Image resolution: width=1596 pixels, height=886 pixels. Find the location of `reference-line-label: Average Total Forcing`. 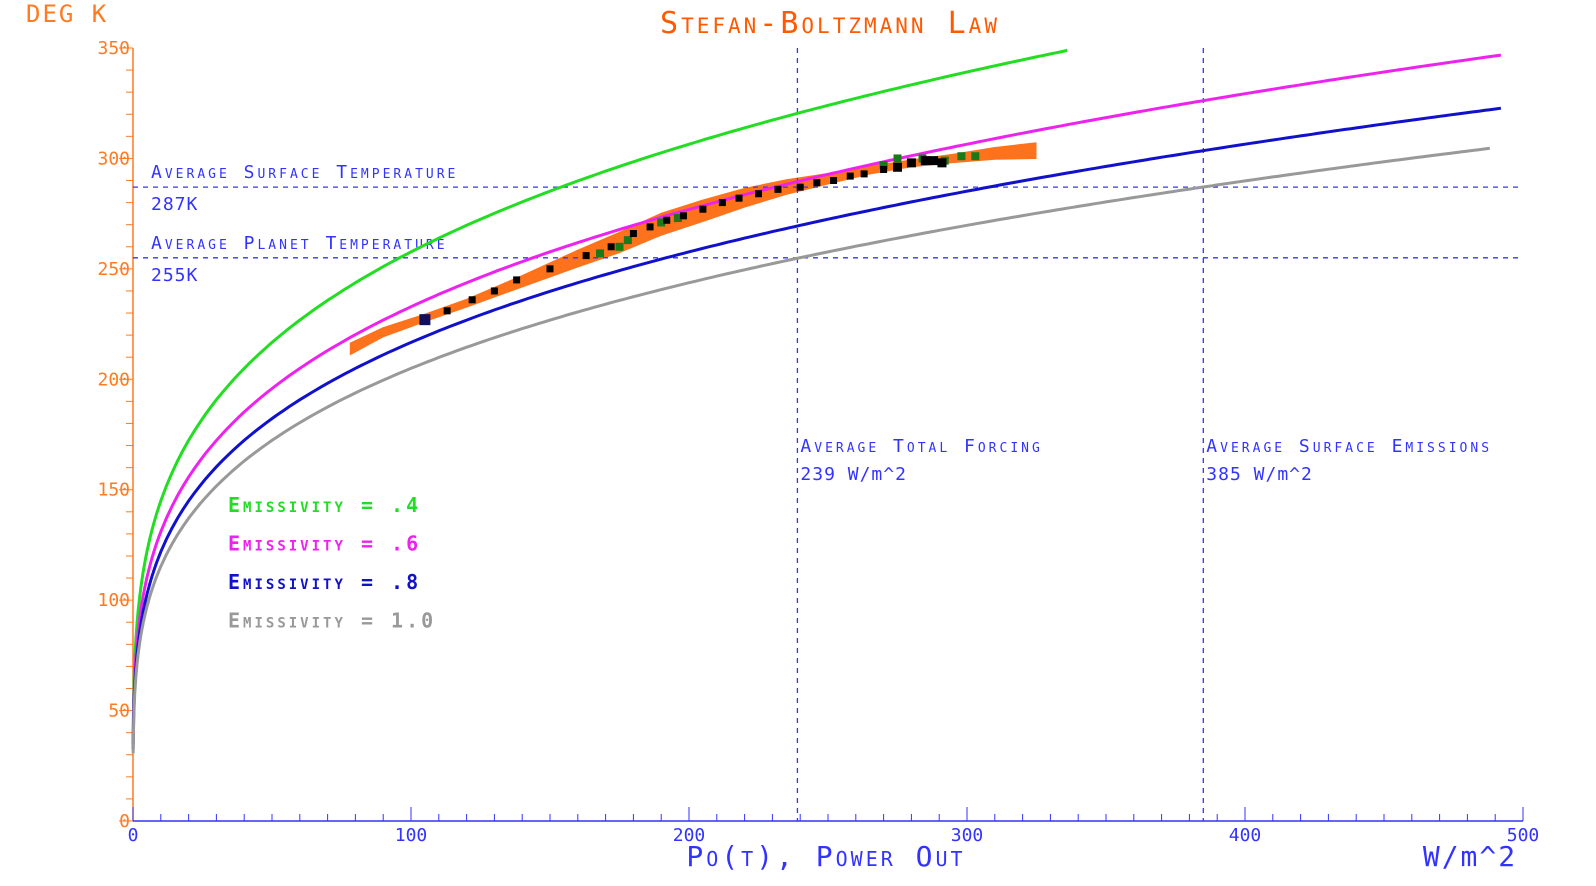

reference-line-label: Average Total Forcing is located at coordinates (921, 446).